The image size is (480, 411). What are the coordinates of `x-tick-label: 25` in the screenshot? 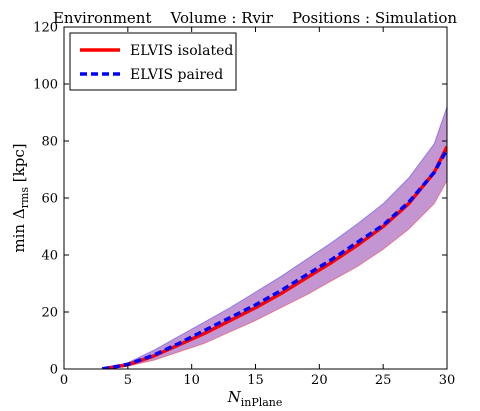 It's located at (383, 380).